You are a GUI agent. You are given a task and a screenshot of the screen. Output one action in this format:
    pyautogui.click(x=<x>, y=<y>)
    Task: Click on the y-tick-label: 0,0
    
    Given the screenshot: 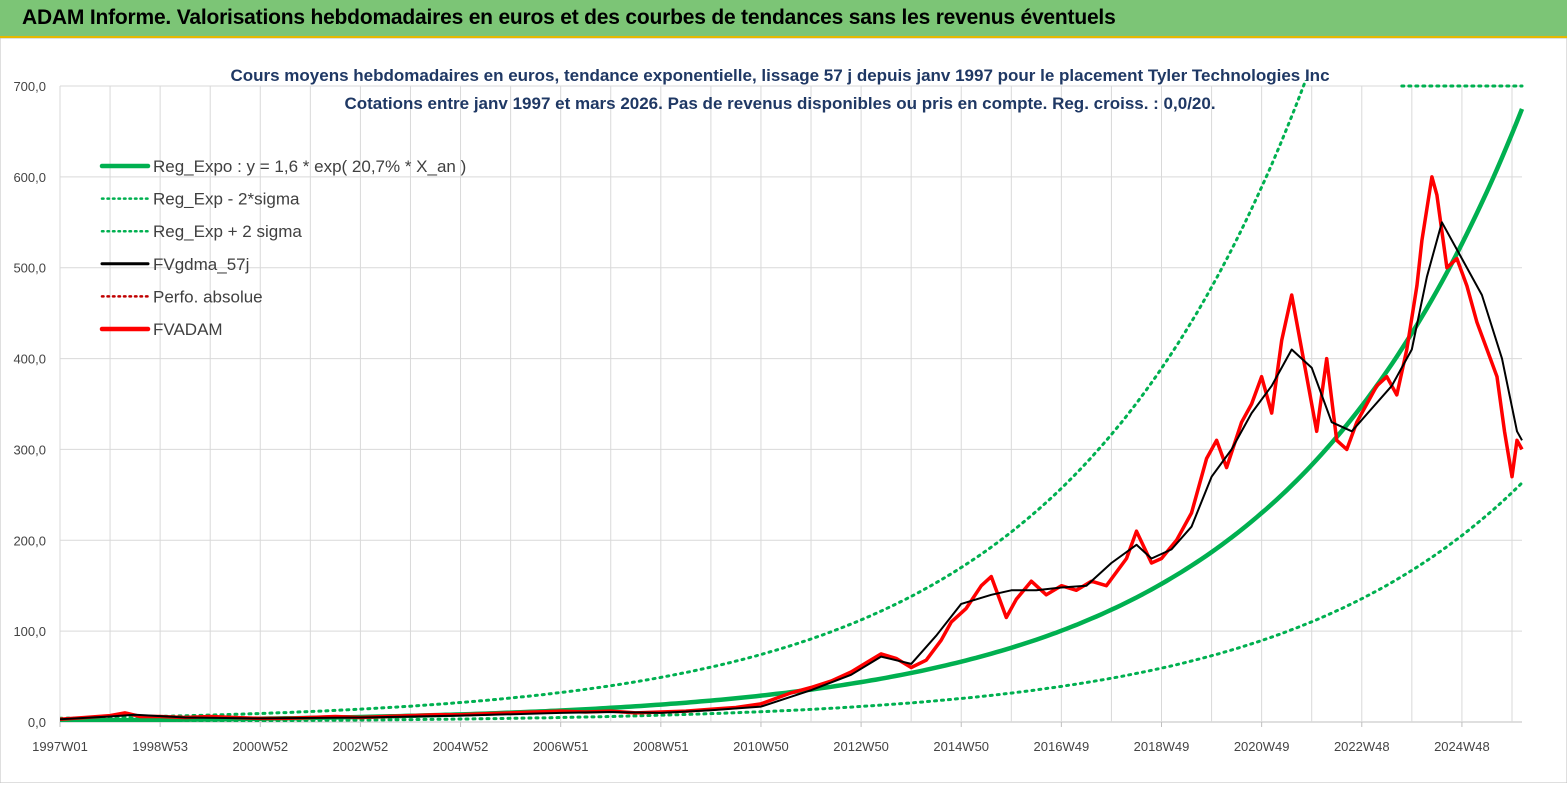 What is the action you would take?
    pyautogui.click(x=37, y=722)
    